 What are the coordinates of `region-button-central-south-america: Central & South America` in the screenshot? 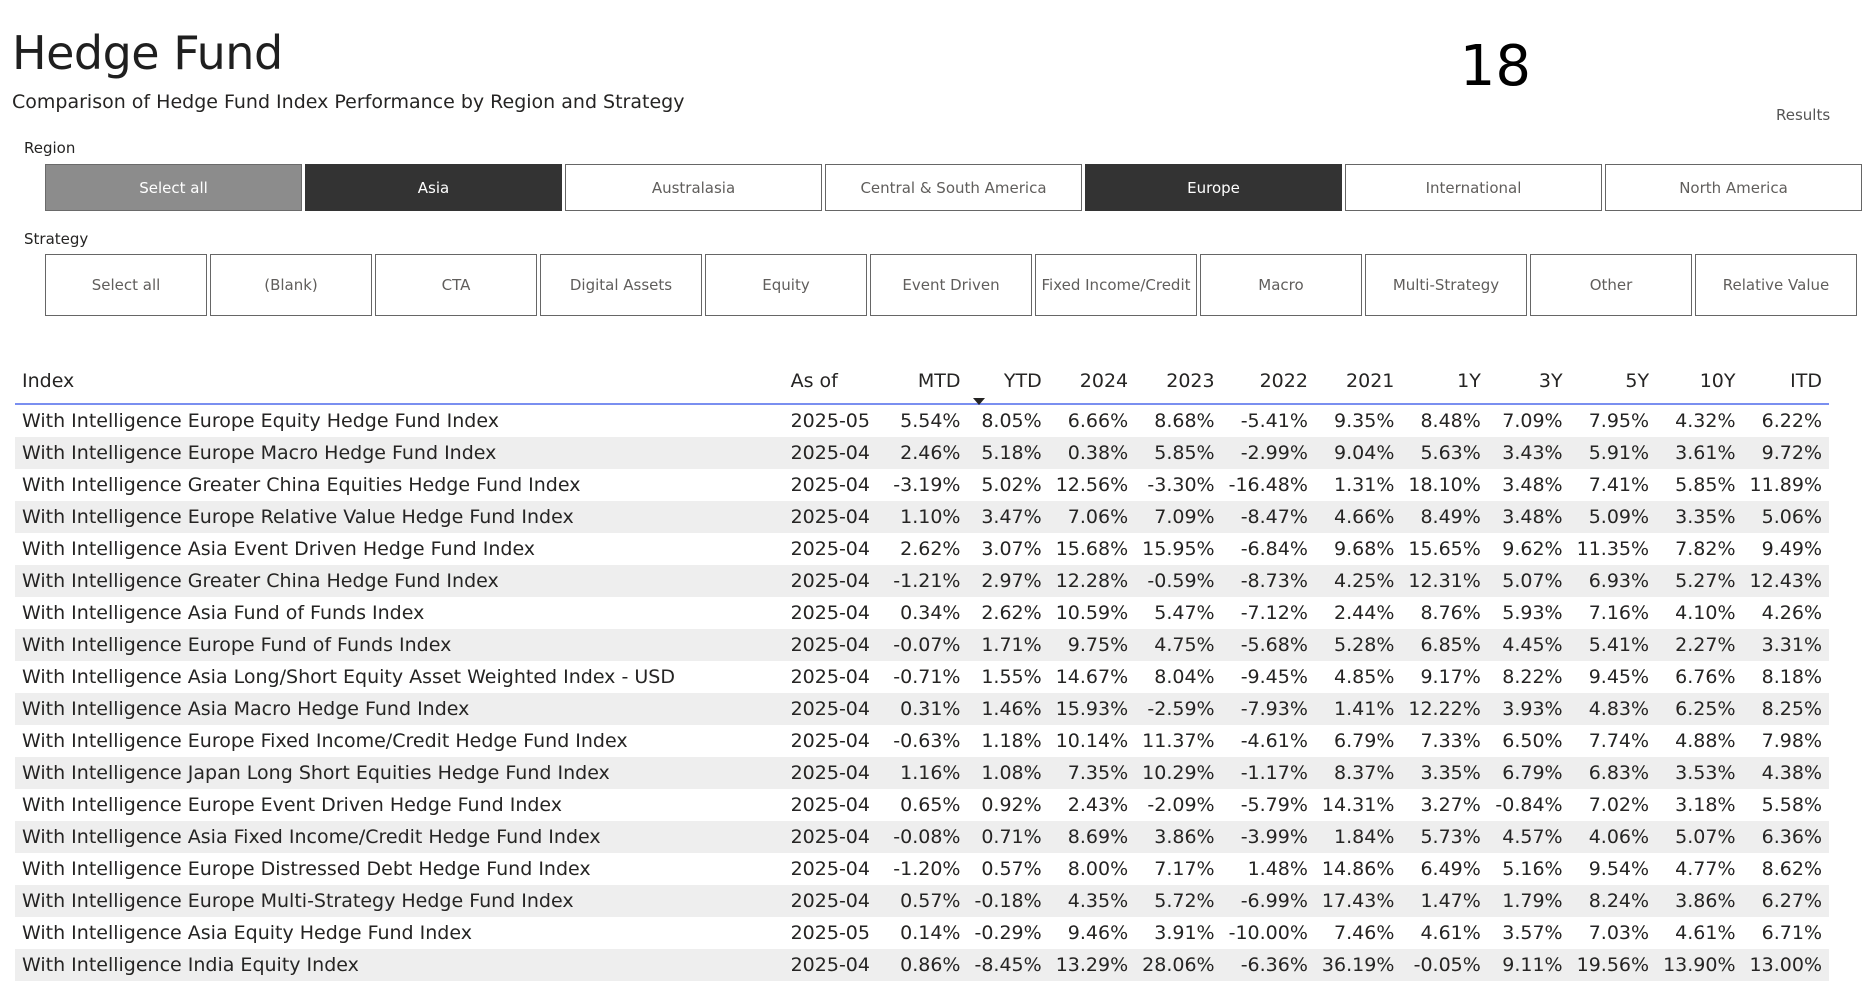 It's located at (953, 187).